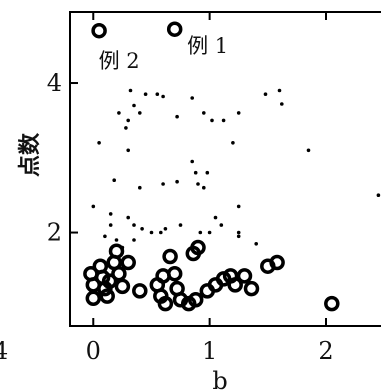 The image size is (381, 392). I want to click on x-tick-label-0: 0, so click(93, 351).